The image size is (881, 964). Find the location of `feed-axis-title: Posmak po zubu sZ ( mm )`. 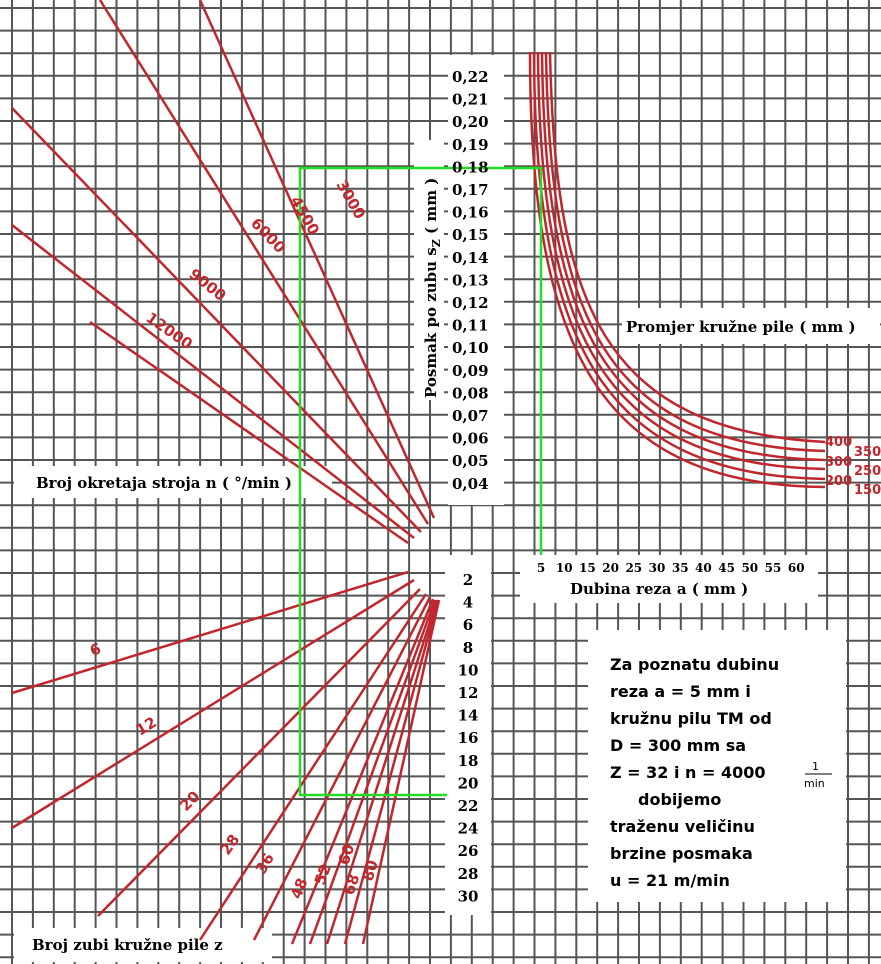

feed-axis-title: Posmak po zubu sZ ( mm ) is located at coordinates (432, 288).